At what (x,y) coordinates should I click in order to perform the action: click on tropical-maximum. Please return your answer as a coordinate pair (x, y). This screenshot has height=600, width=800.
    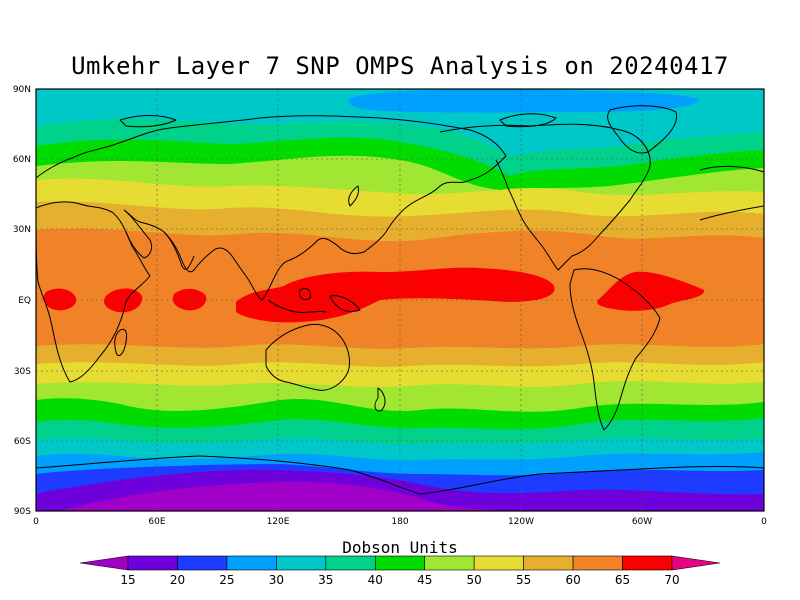
    Looking at the image, I should click on (374, 295).